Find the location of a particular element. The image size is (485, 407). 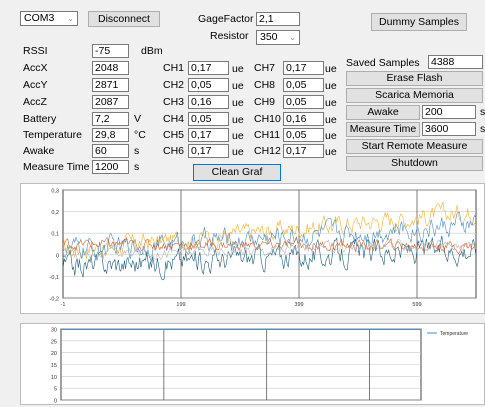

port-value: COM3 is located at coordinates (39, 18).